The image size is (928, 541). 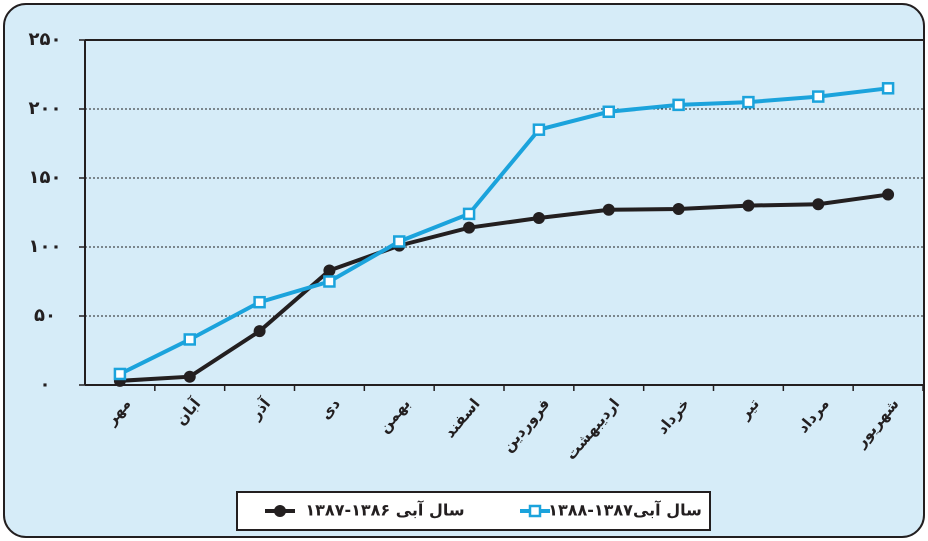 What do you see at coordinates (45, 315) in the screenshot?
I see `y-tick-label: ۵۰` at bounding box center [45, 315].